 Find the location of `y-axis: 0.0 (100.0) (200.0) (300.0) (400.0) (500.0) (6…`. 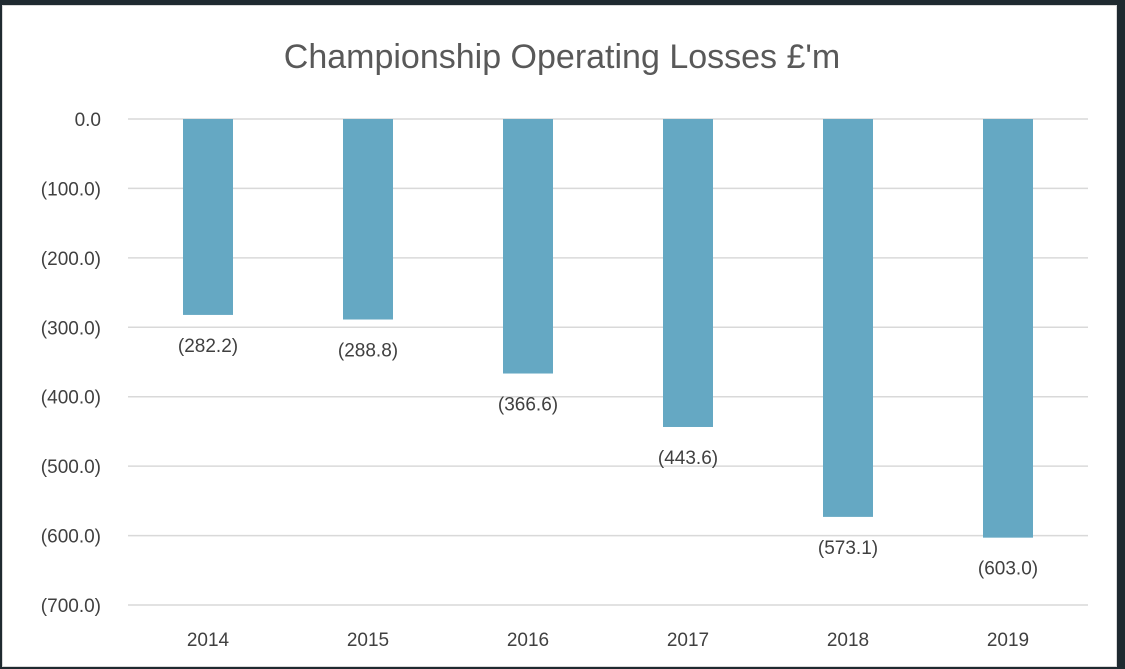

y-axis: 0.0 (100.0) (200.0) (300.0) (400.0) (500.0) (6… is located at coordinates (71, 363).